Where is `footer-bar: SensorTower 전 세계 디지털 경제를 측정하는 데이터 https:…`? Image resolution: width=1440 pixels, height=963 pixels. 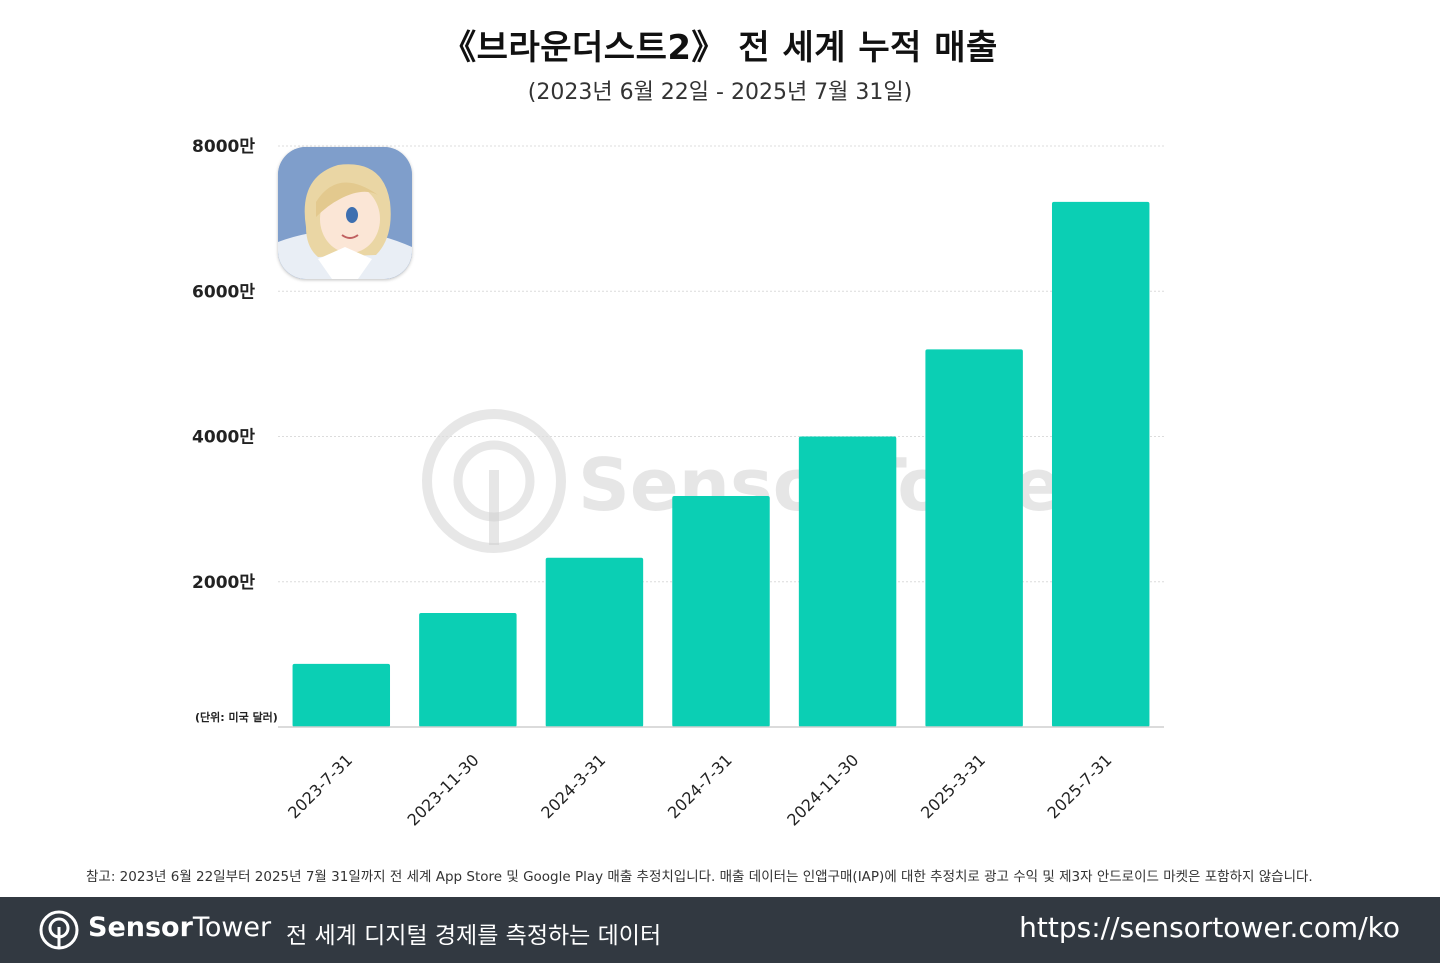 footer-bar: SensorTower 전 세계 디지털 경제를 측정하는 데이터 https:… is located at coordinates (720, 930).